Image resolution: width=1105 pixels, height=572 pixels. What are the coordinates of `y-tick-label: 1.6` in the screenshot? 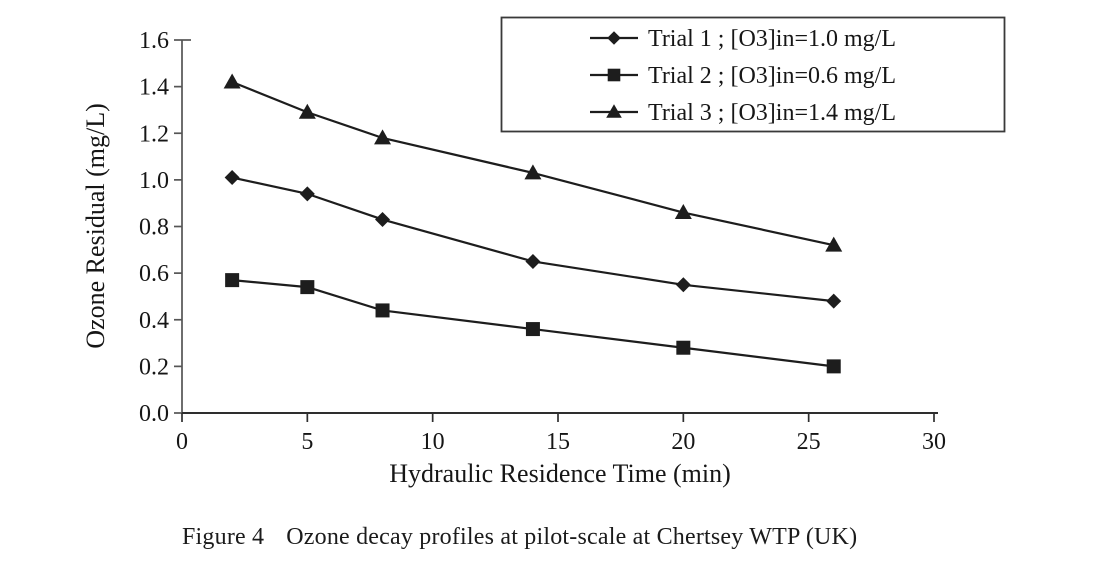 It's located at (154, 41).